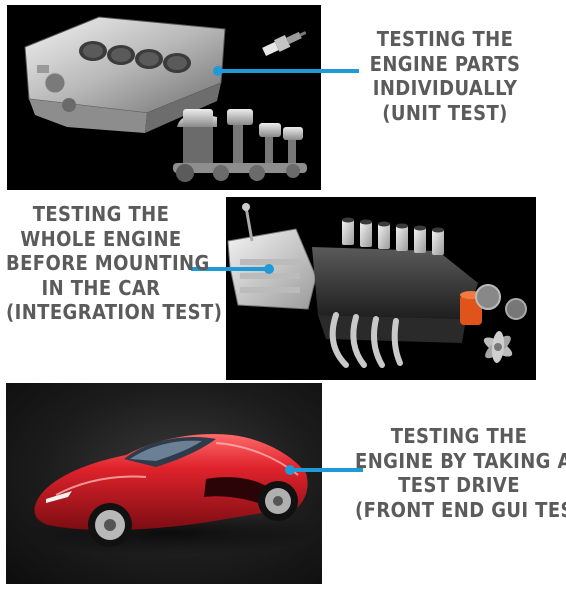  I want to click on pistons-shape, so click(240, 145).